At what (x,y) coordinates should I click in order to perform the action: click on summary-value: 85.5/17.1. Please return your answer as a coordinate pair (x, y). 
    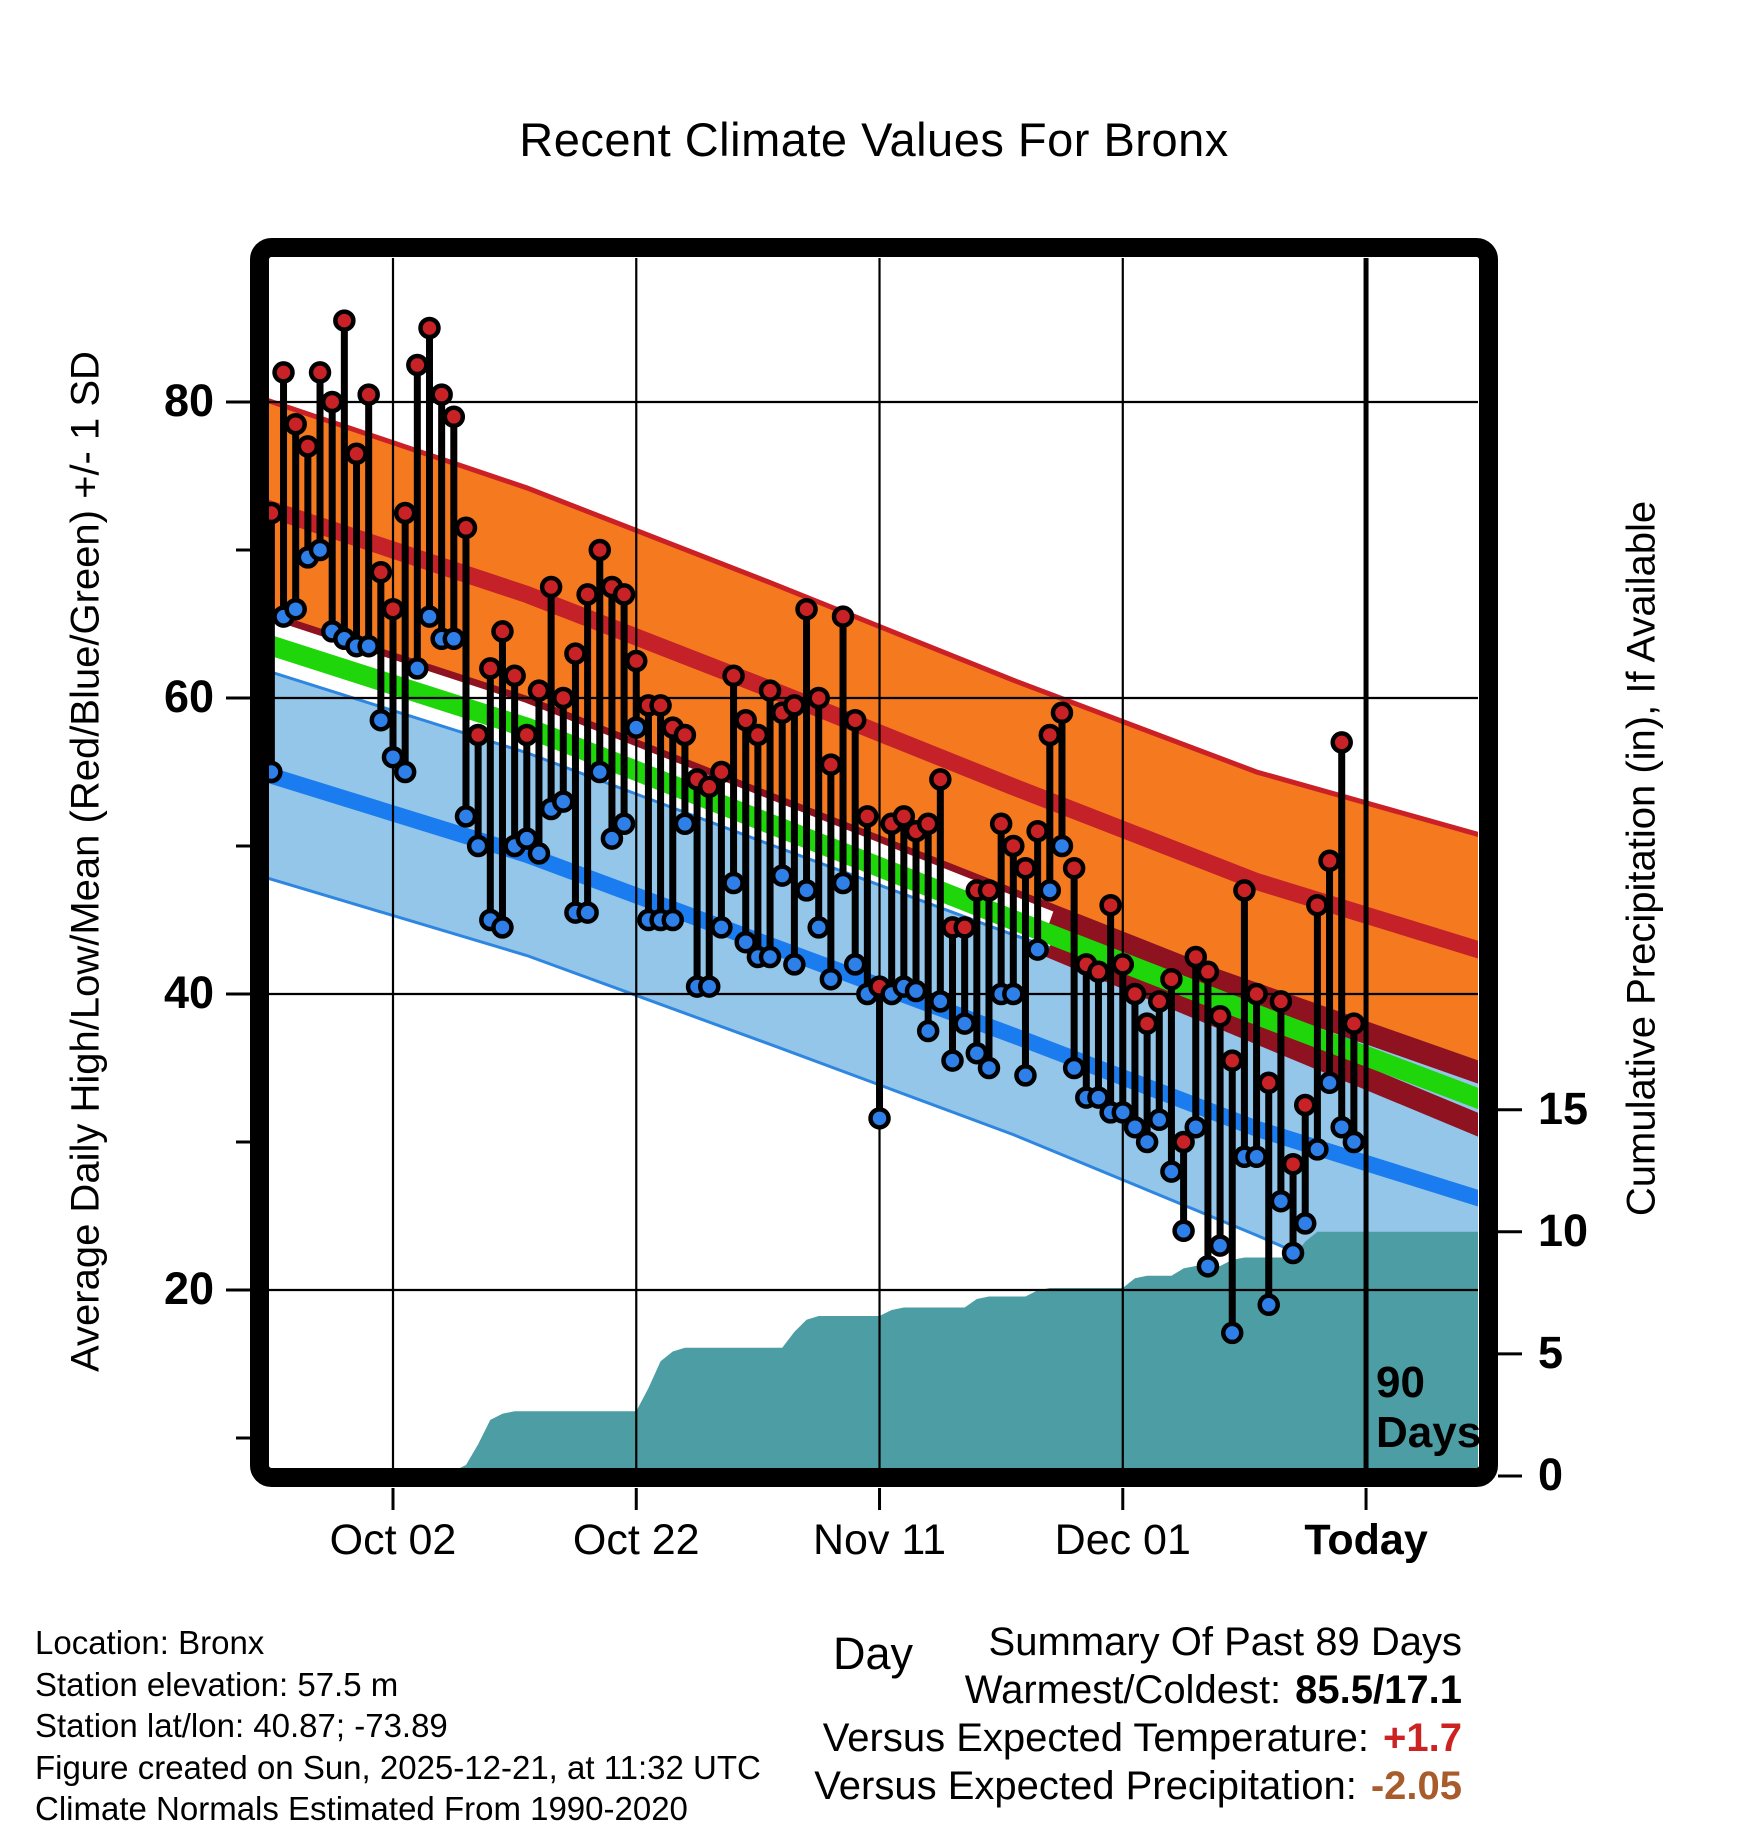
    Looking at the image, I should click on (1378, 1690).